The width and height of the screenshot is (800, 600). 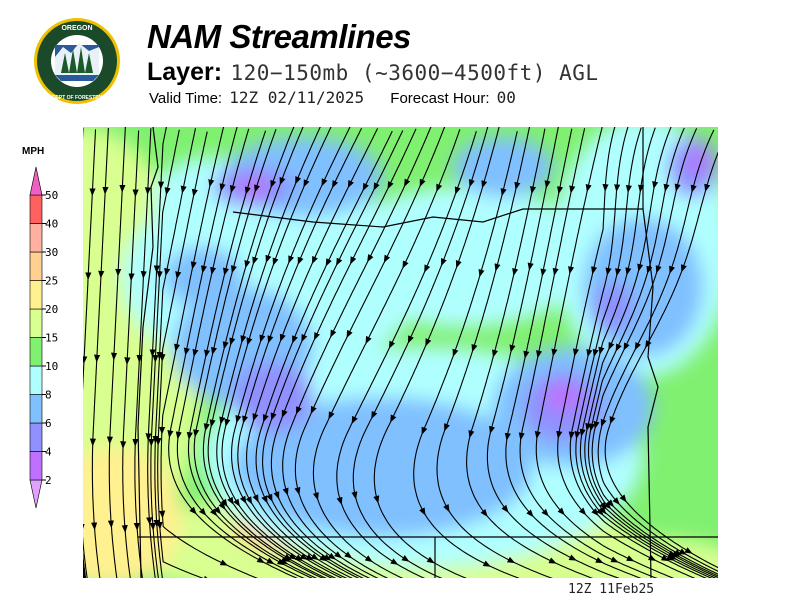 What do you see at coordinates (48, 480) in the screenshot?
I see `legend-label: 2` at bounding box center [48, 480].